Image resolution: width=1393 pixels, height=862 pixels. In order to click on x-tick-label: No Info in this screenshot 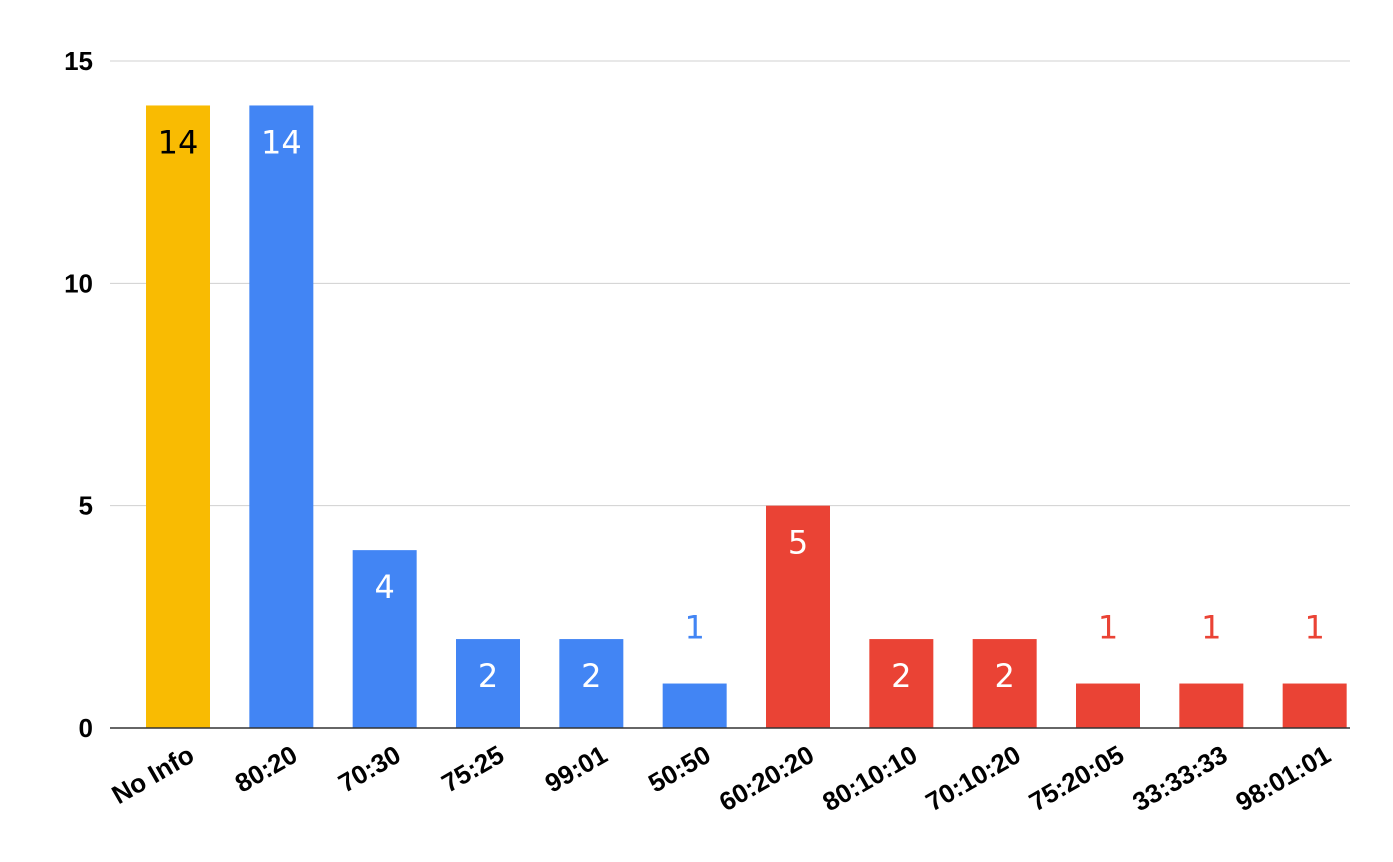, I will do `click(152, 774)`.